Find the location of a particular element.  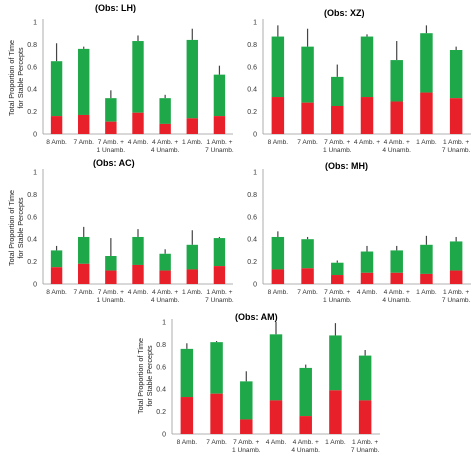

panel-title: (Obs: AM) is located at coordinates (256, 317).